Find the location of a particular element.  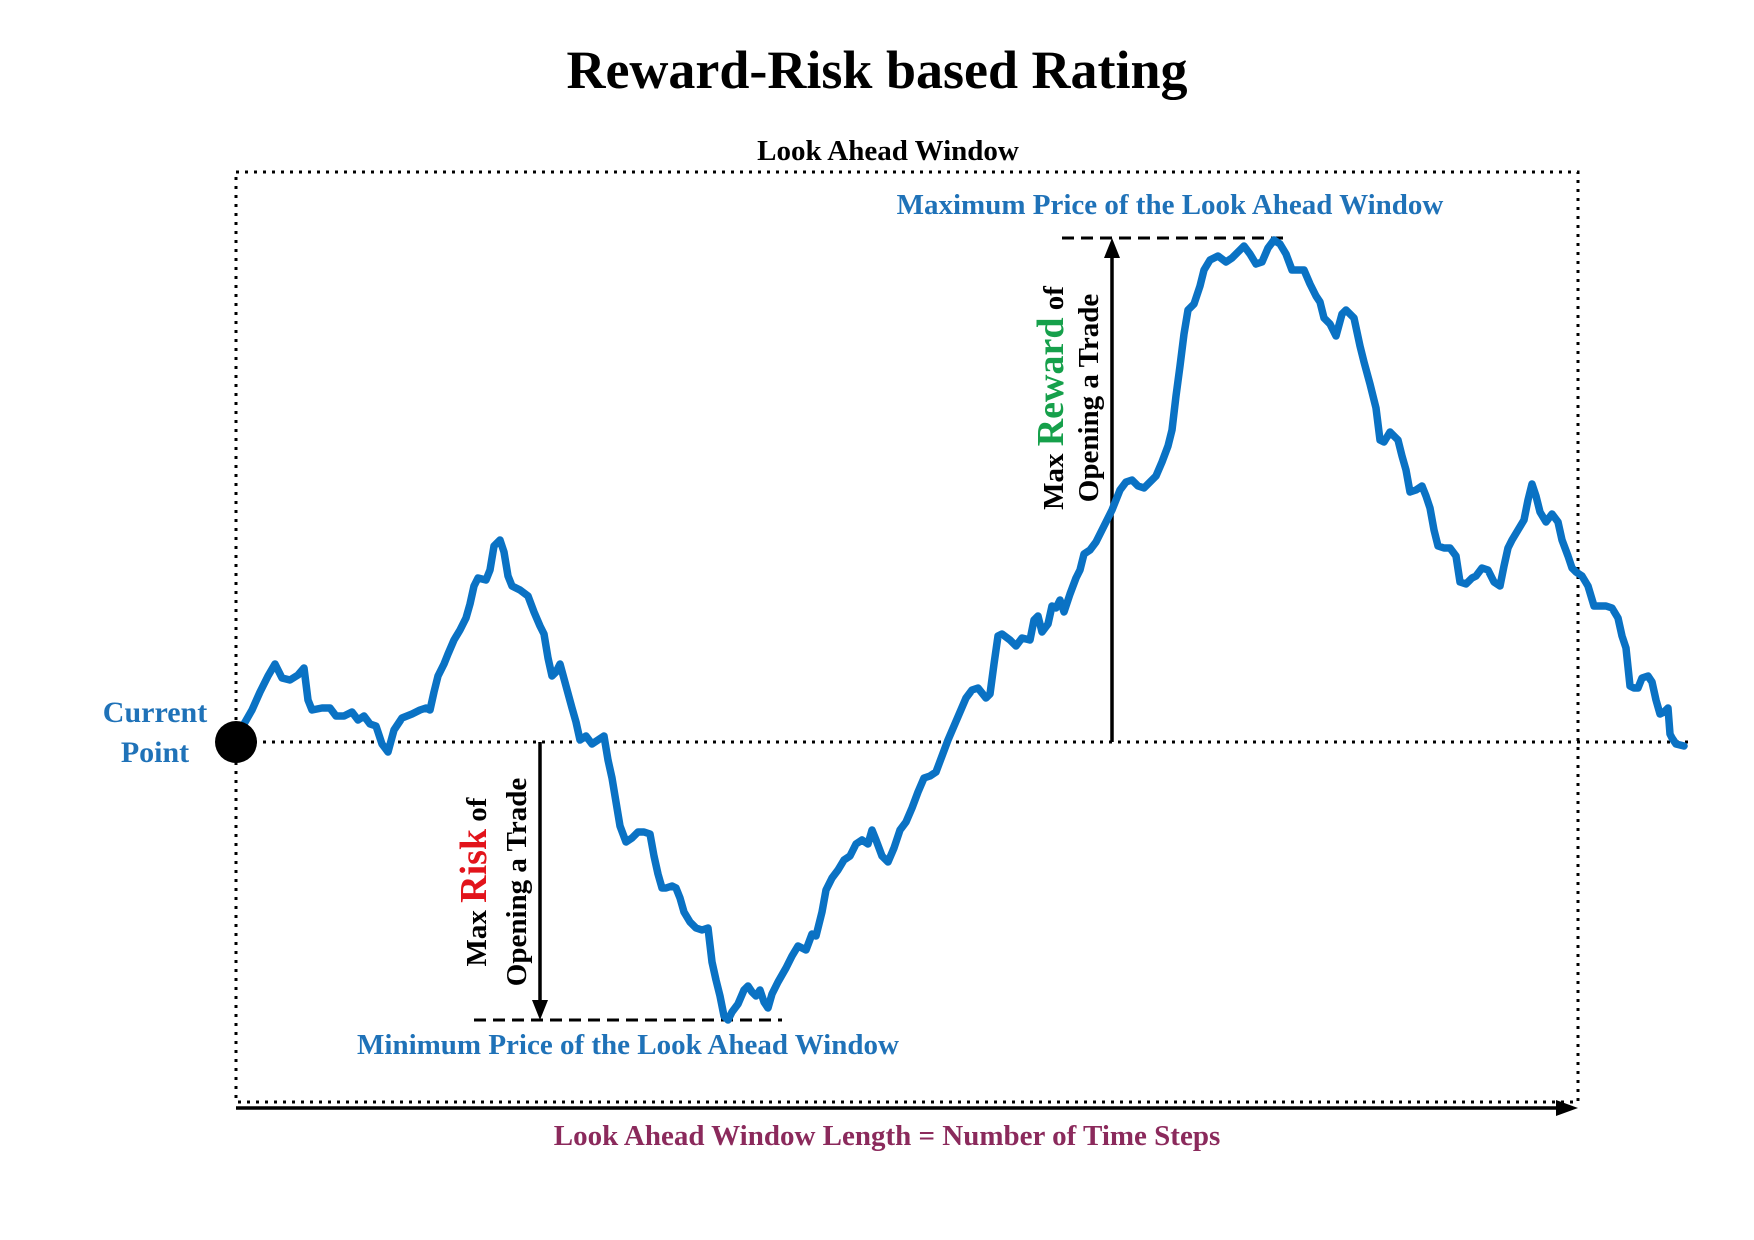

risk-annotation-2: Opening a Trade is located at coordinates (517, 882).